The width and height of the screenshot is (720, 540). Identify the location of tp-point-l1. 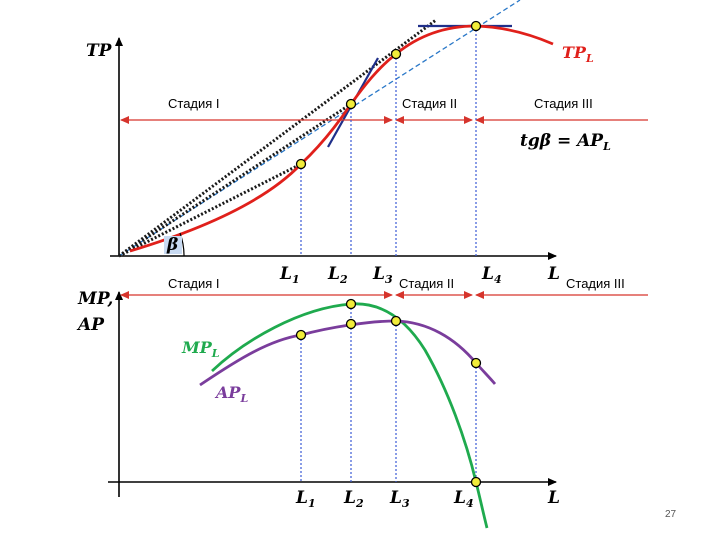
(301, 164).